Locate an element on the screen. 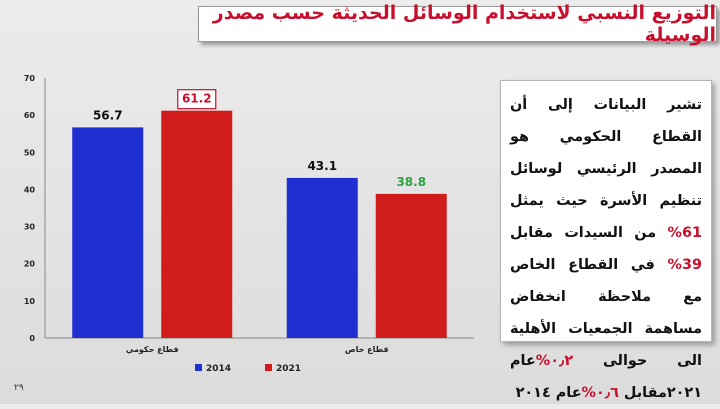  y-tick-label: 60 is located at coordinates (30, 115).